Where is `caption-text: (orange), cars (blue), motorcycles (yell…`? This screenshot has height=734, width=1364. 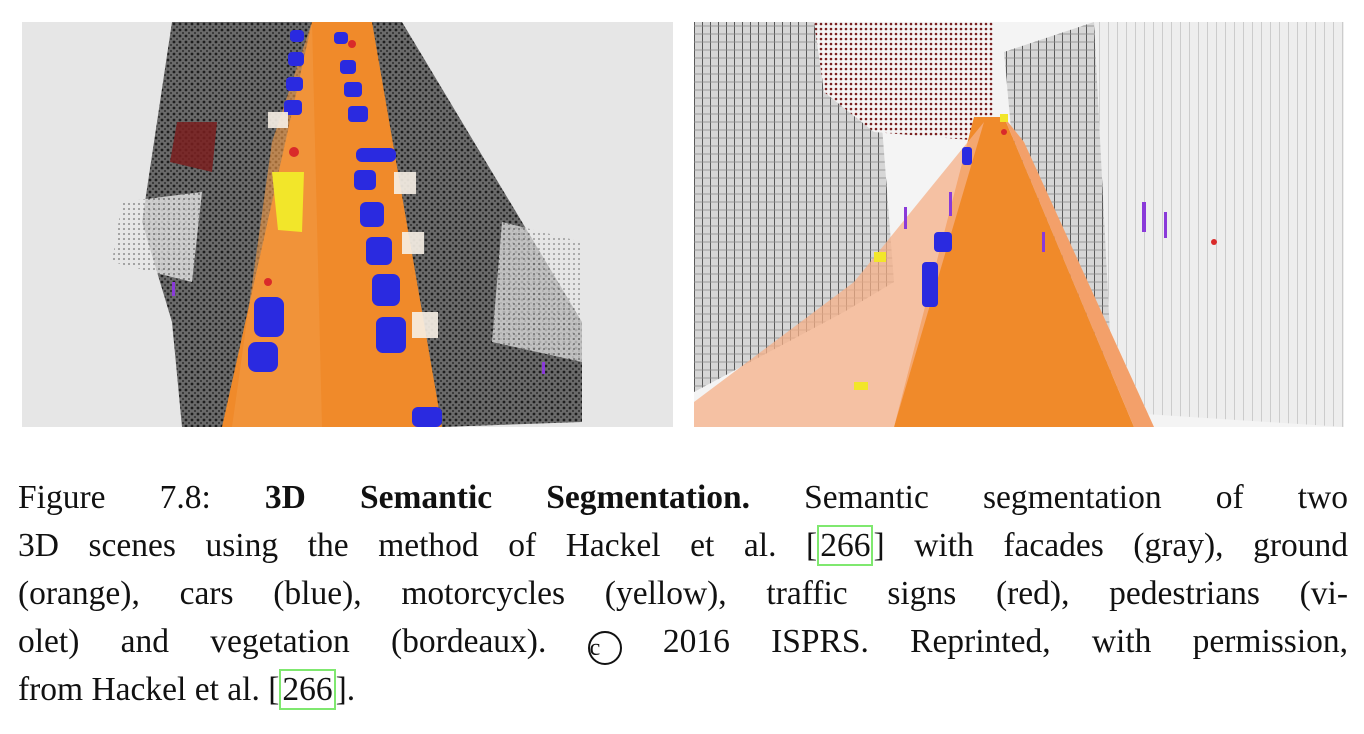 caption-text: (orange), cars (blue), motorcycles (yell… is located at coordinates (683, 593).